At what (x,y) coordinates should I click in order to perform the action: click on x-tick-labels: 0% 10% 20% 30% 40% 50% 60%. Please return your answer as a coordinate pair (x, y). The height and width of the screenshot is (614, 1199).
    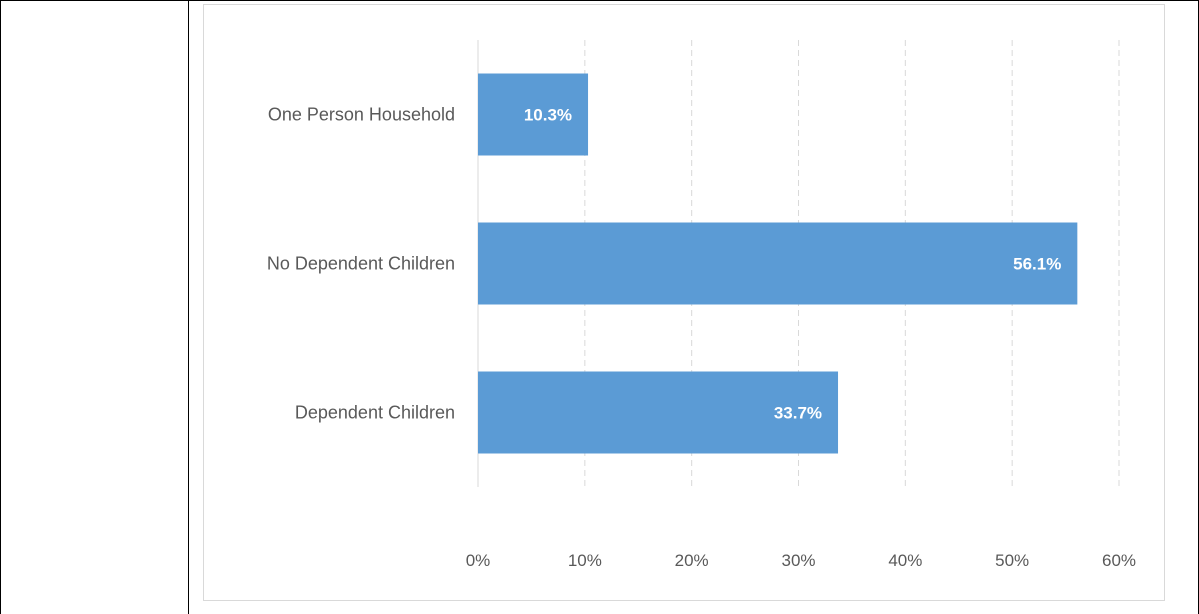
    Looking at the image, I should click on (801, 560).